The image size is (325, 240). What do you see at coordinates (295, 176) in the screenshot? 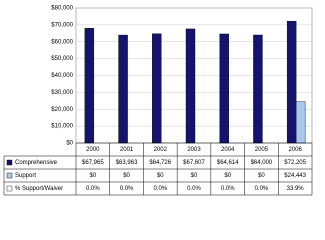
I see `table-value: $24,443` at bounding box center [295, 176].